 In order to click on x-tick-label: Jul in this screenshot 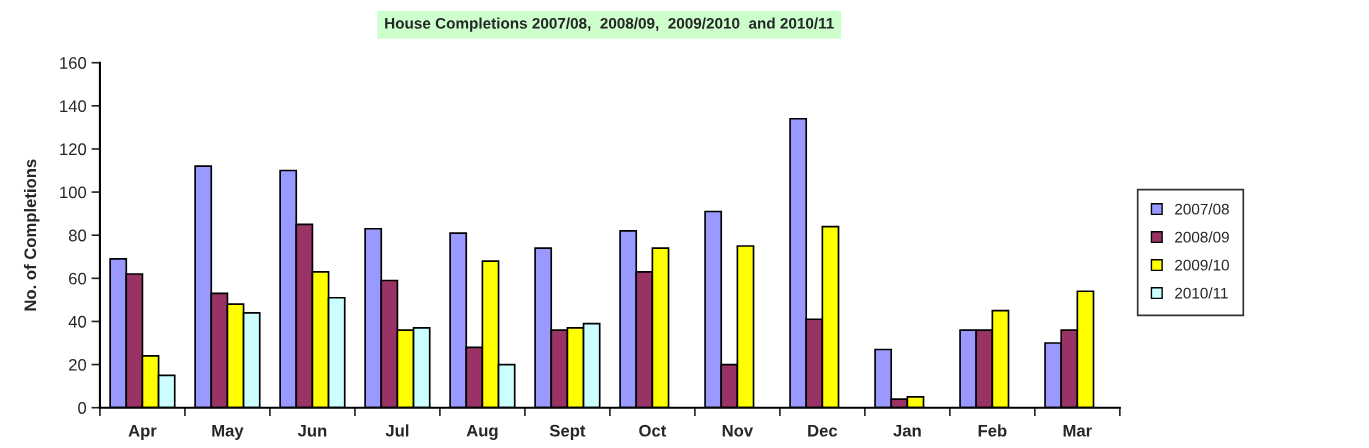, I will do `click(397, 430)`.